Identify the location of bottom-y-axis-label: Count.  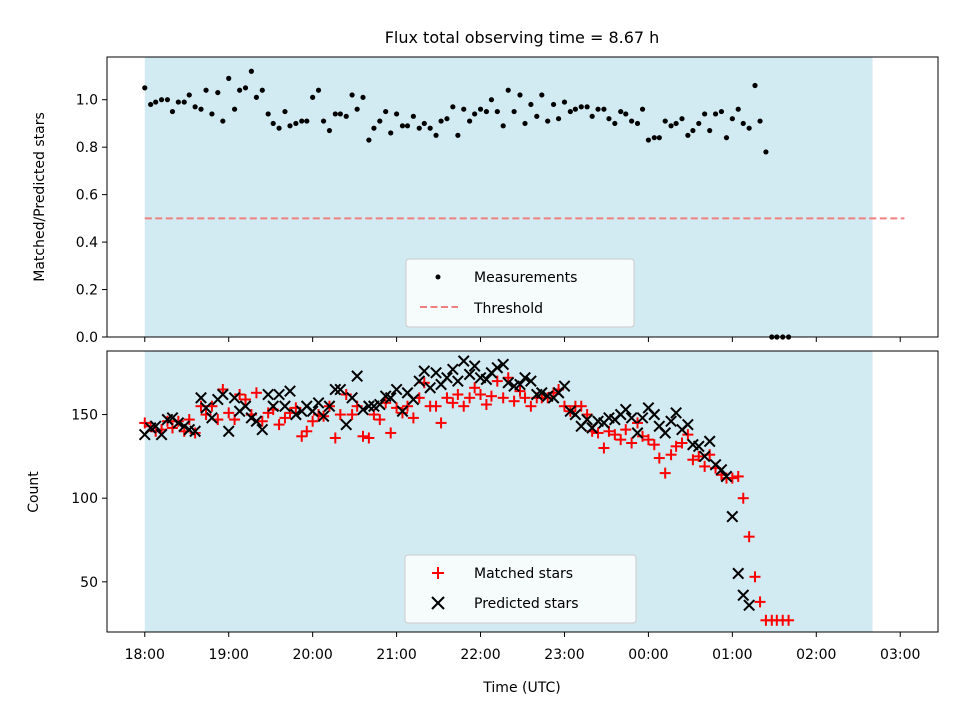
(34, 492).